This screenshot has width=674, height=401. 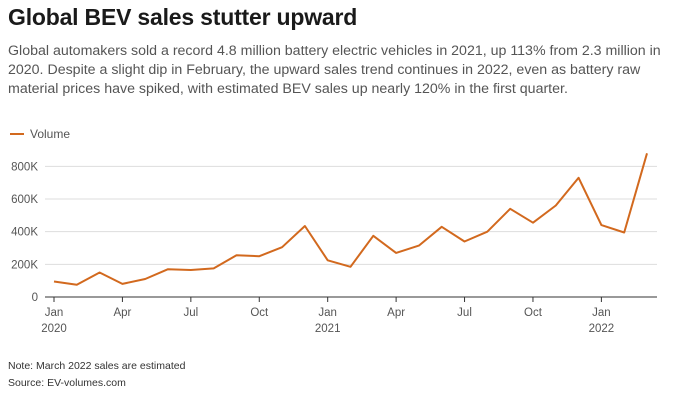 What do you see at coordinates (24, 167) in the screenshot?
I see `y-tick-label: 800K` at bounding box center [24, 167].